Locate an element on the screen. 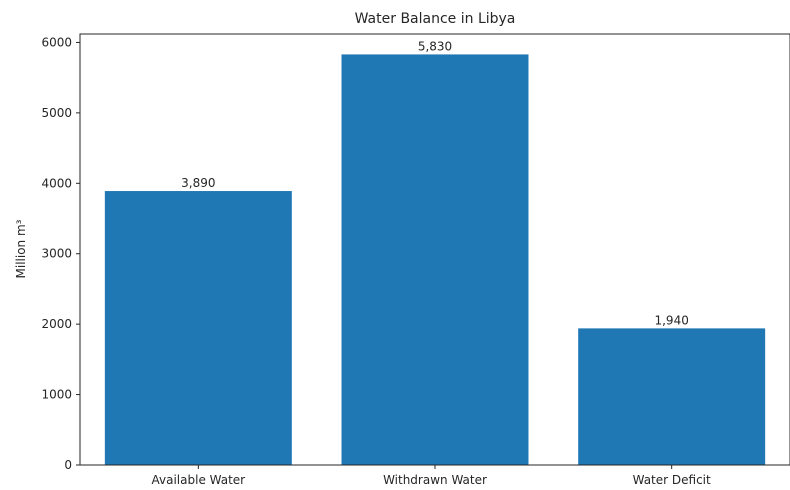 This screenshot has height=490, width=790. y-tick-label: 2000 is located at coordinates (56, 324).